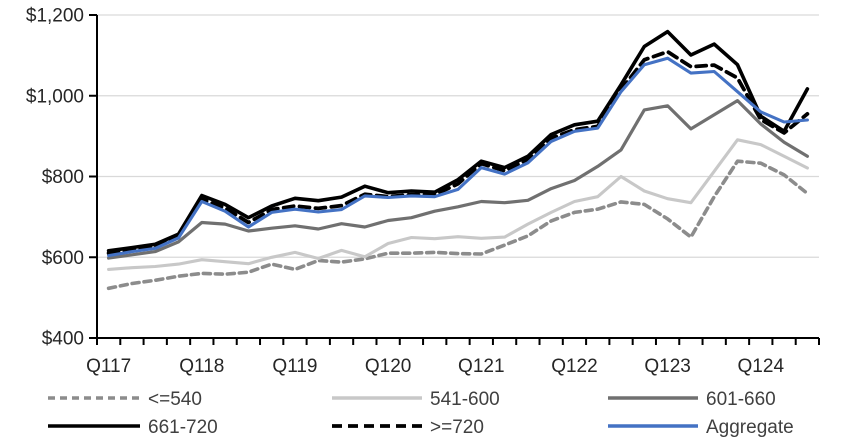 The width and height of the screenshot is (852, 441). Describe the element at coordinates (55, 16) in the screenshot. I see `y-tick-label-1200: $1,200` at that location.